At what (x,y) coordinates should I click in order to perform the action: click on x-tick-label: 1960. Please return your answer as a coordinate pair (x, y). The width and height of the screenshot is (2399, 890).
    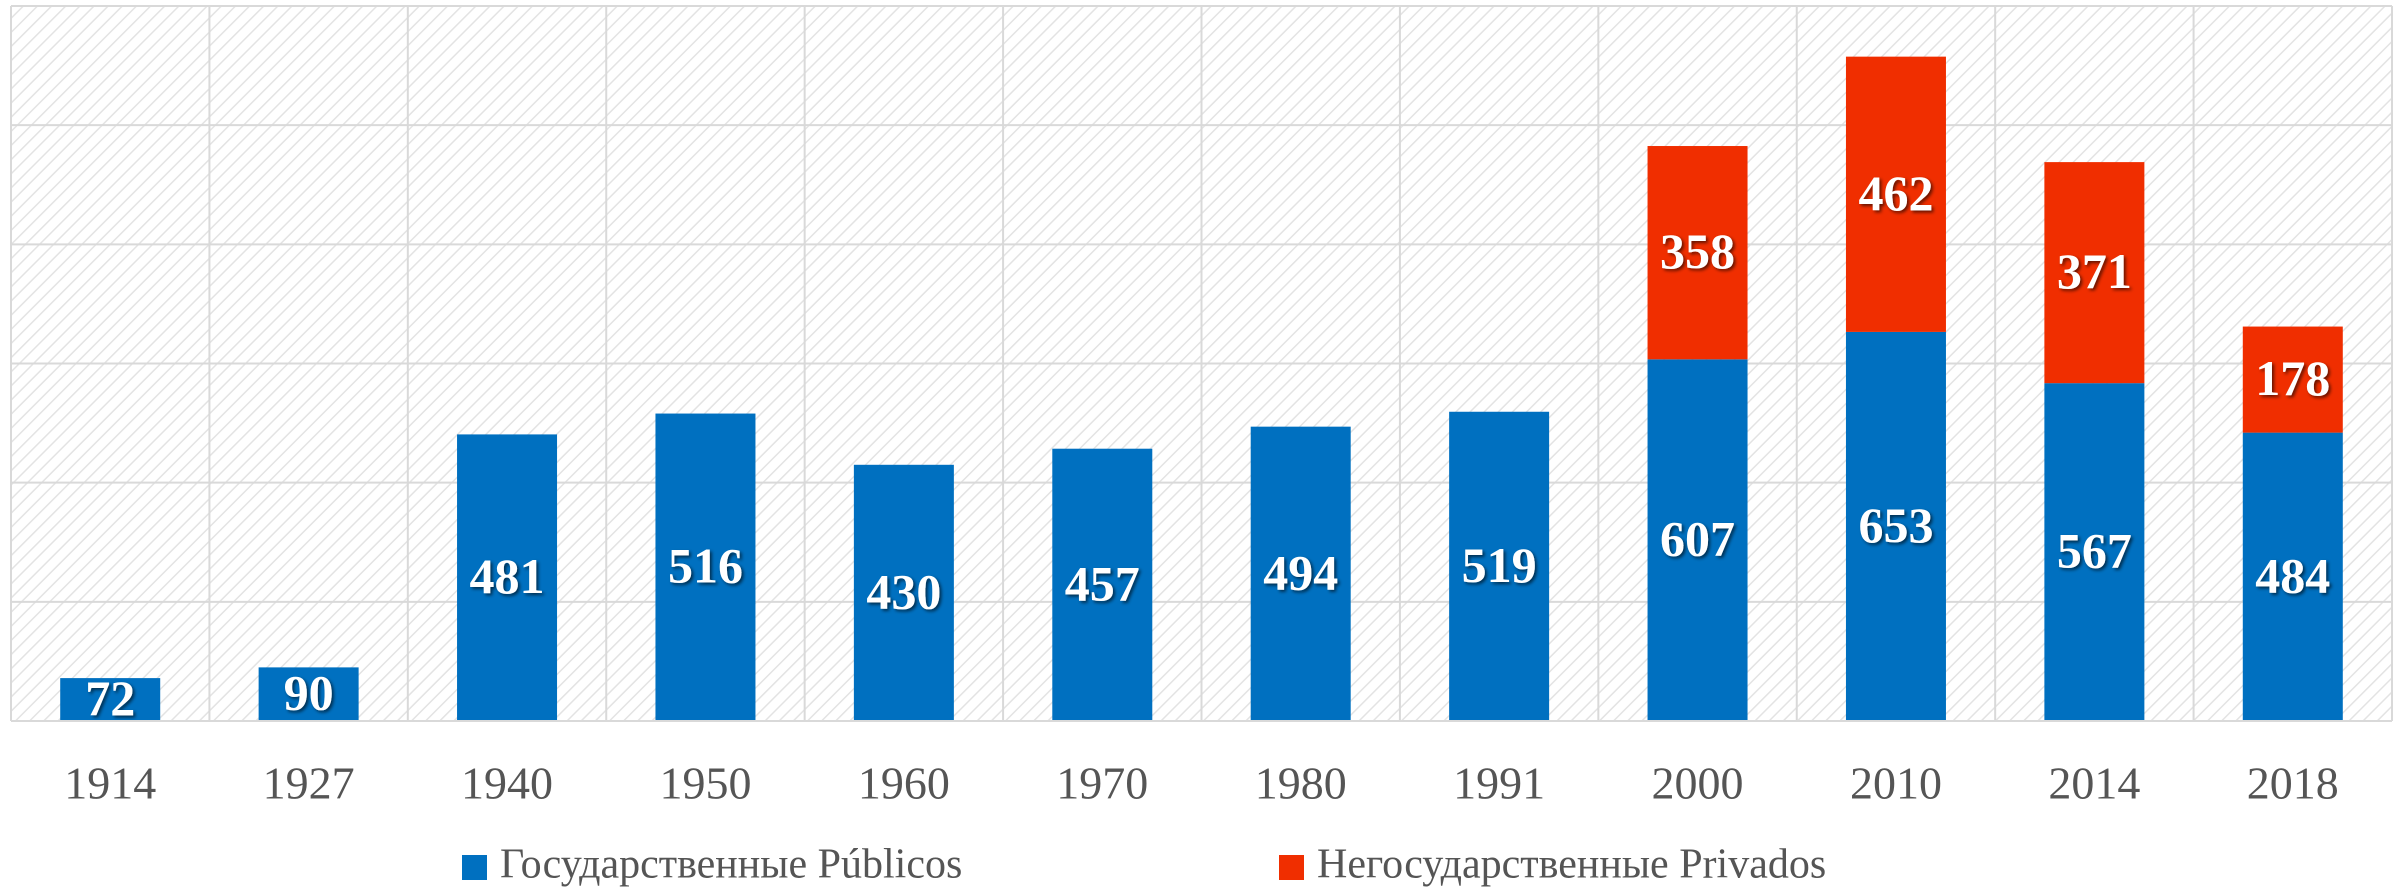
    Looking at the image, I should click on (904, 783).